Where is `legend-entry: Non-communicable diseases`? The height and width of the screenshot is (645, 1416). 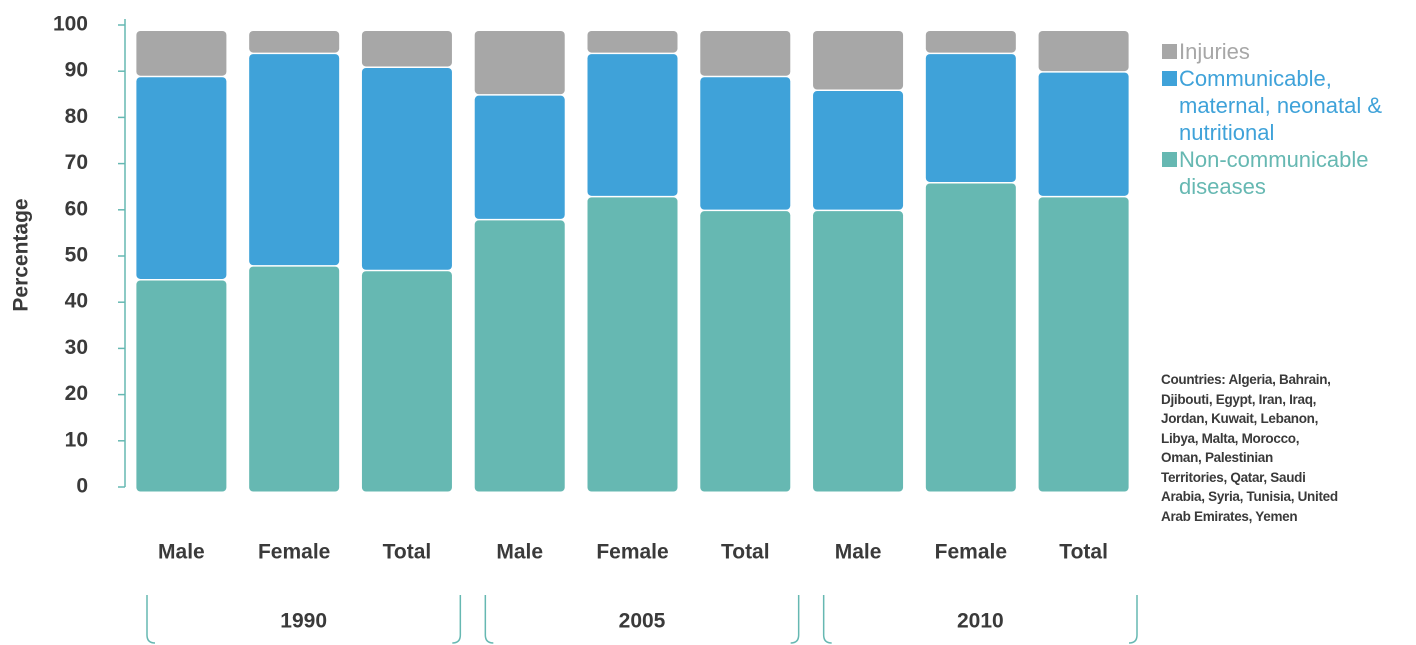
legend-entry: Non-communicable diseases is located at coordinates (1287, 173).